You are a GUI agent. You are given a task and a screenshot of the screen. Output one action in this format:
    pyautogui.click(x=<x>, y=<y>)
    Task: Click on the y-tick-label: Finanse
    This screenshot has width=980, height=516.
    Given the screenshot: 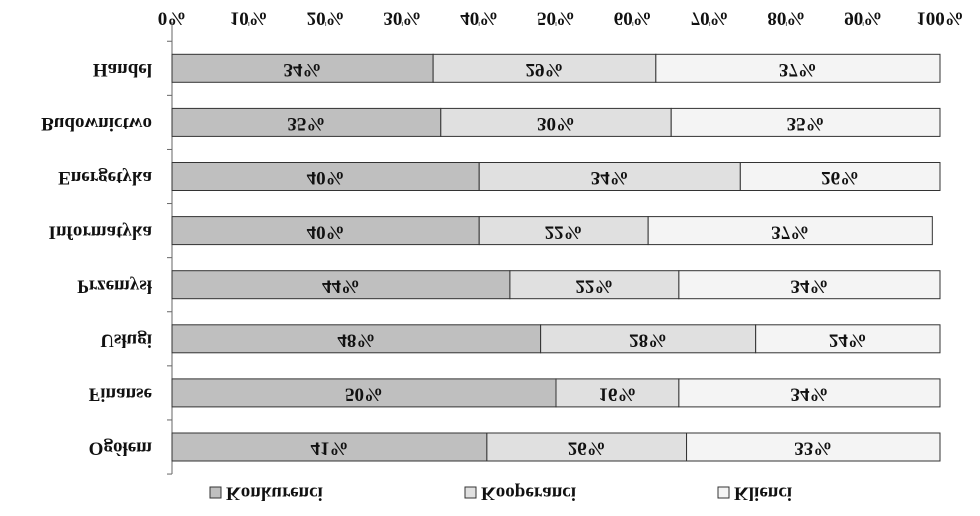 What is the action you would take?
    pyautogui.click(x=120, y=394)
    